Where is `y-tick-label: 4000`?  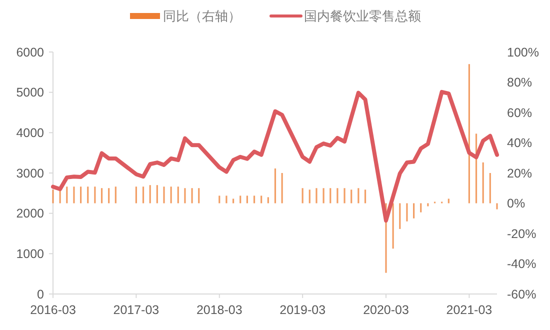 y-tick-label: 4000 is located at coordinates (30, 133).